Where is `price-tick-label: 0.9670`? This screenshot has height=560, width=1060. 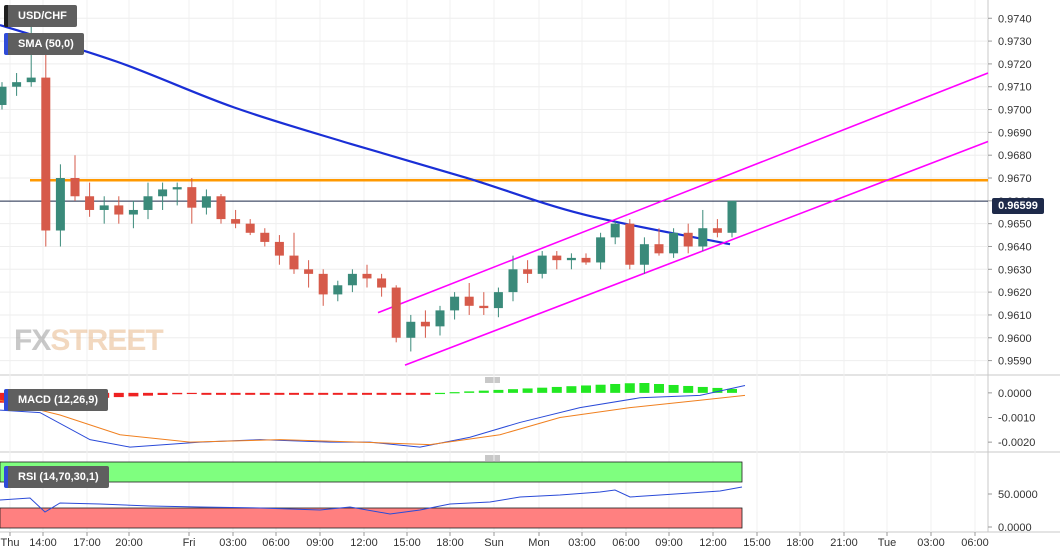 price-tick-label: 0.9670 is located at coordinates (1015, 179).